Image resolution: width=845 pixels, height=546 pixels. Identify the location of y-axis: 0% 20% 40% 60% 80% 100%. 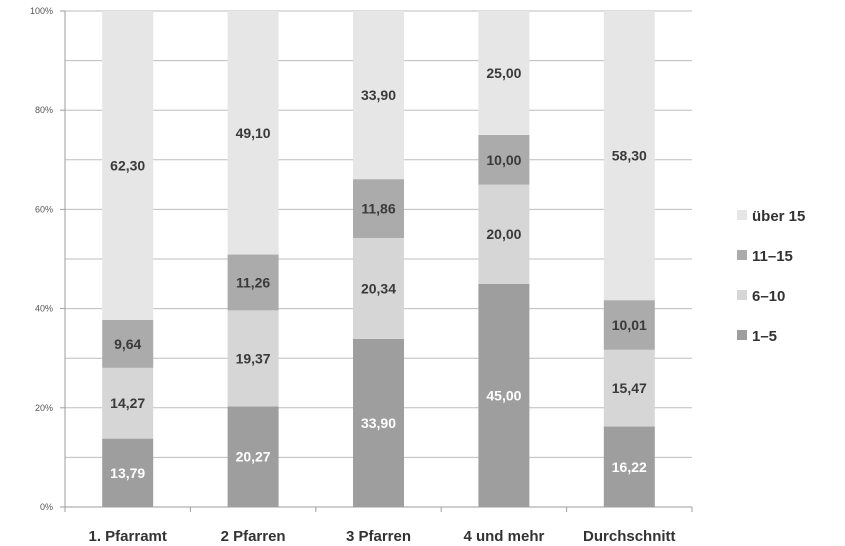
(48, 259).